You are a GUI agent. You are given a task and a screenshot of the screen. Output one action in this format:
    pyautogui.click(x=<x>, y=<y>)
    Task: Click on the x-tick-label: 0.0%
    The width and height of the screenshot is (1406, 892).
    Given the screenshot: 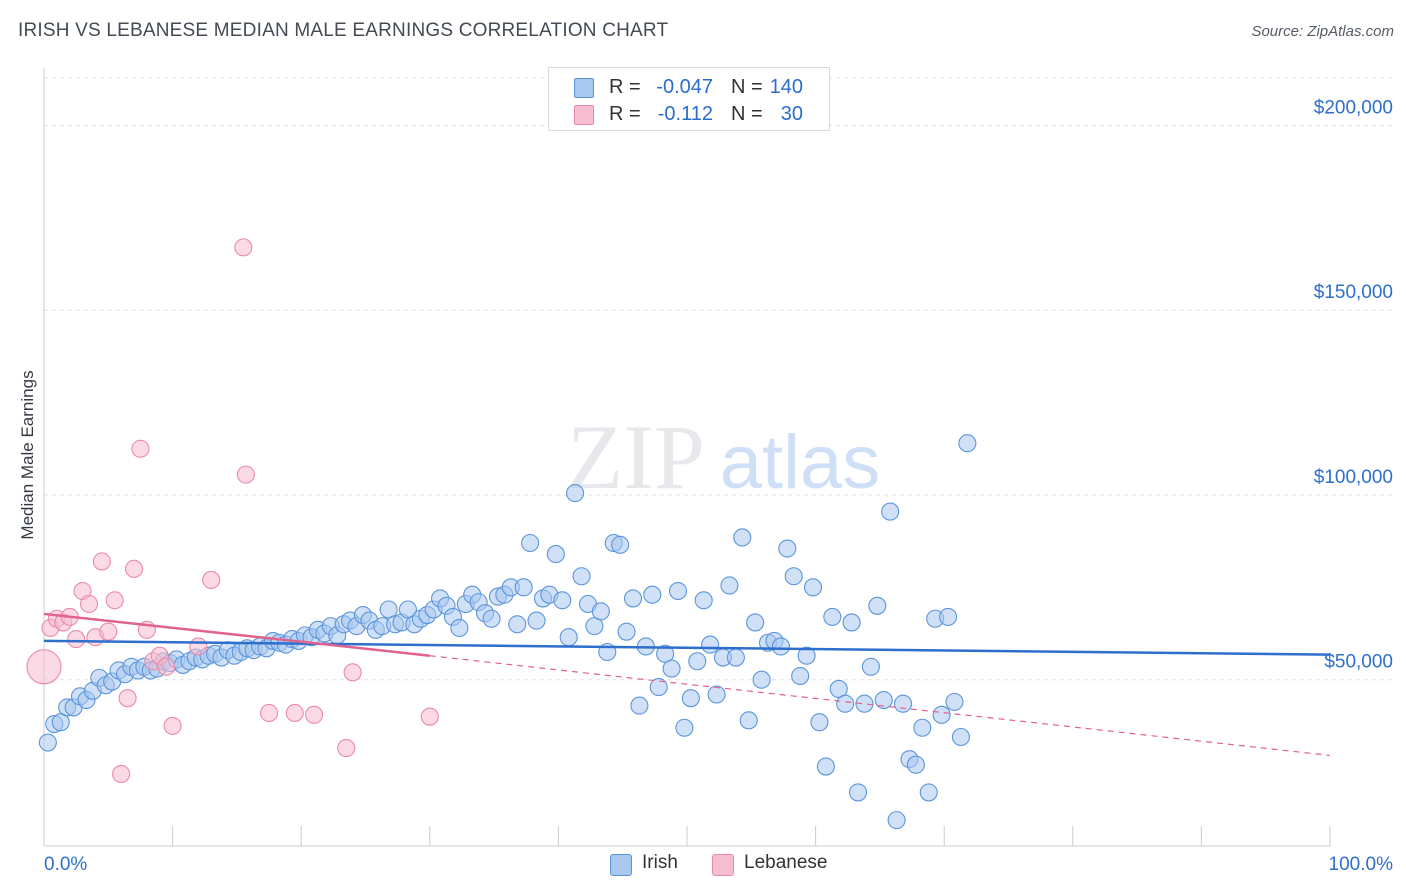 What is the action you would take?
    pyautogui.click(x=65, y=864)
    